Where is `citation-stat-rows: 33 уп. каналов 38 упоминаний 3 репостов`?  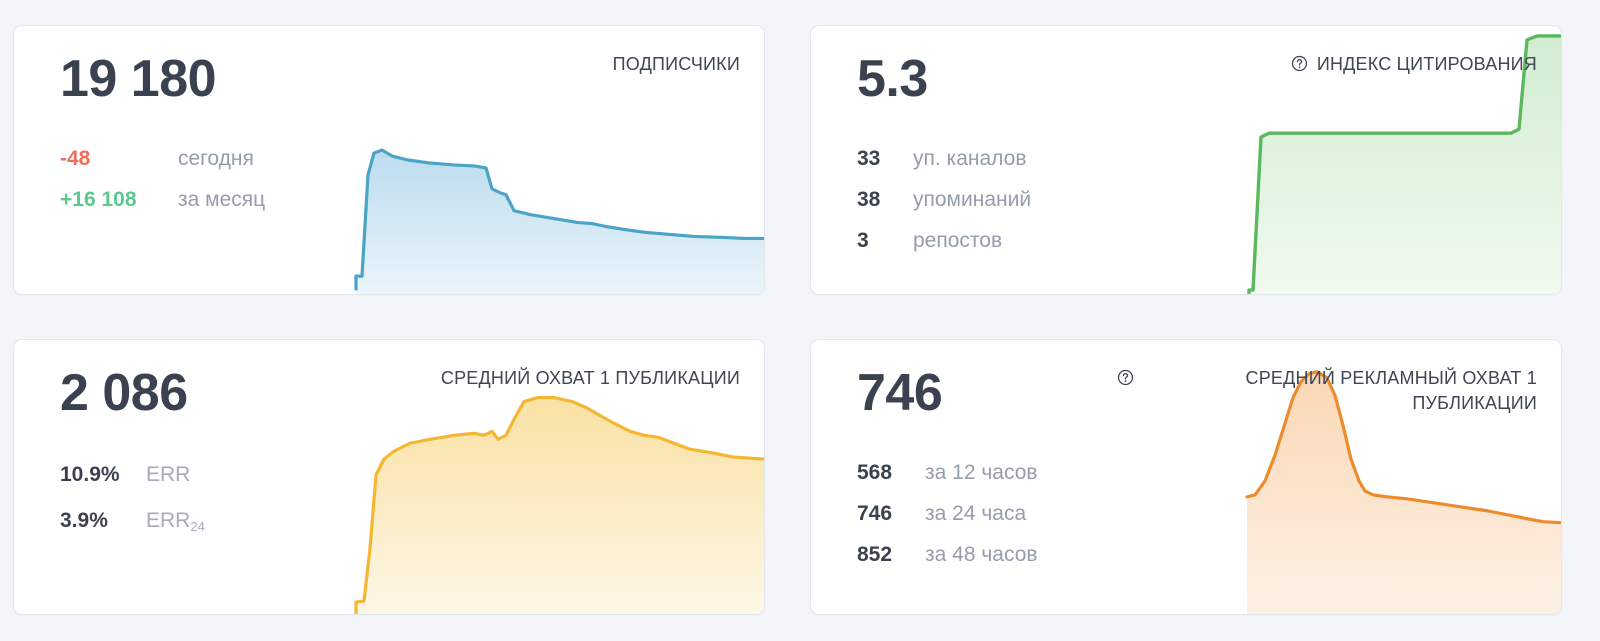 citation-stat-rows: 33 уп. каналов 38 упоминаний 3 репостов is located at coordinates (1209, 199).